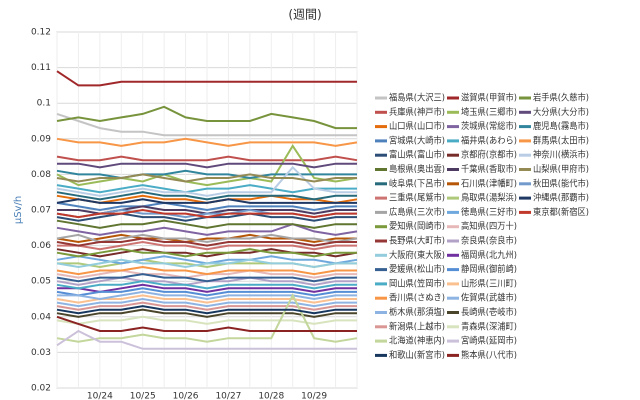 The image size is (640, 400). Describe the element at coordinates (489, 140) in the screenshot. I see `legend-label: 福井県(あわら)` at that location.